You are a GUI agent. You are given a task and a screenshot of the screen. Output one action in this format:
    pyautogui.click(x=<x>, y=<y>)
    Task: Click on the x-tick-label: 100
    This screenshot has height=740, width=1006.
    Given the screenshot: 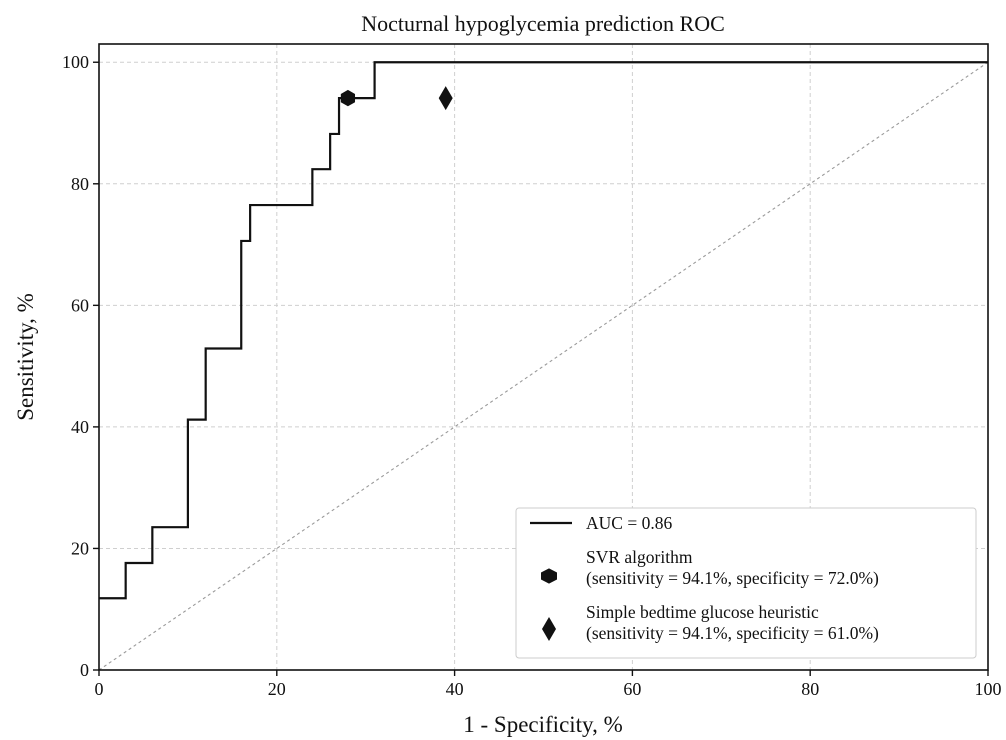 What is the action you would take?
    pyautogui.click(x=988, y=689)
    